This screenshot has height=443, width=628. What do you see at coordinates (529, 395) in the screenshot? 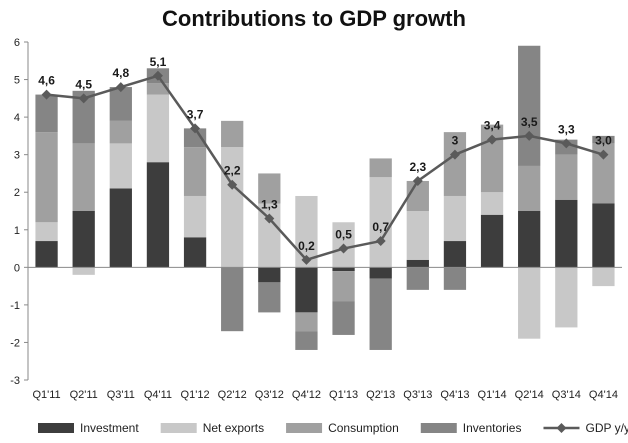
I see `x-tick-label: Q2'14` at bounding box center [529, 395].